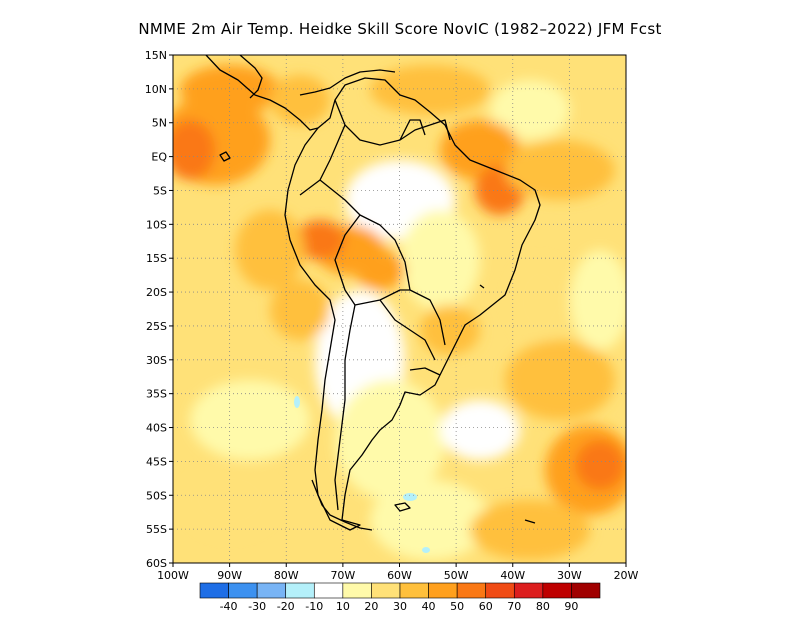 This screenshot has width=800, height=622. Describe the element at coordinates (514, 606) in the screenshot. I see `colorbar-label: 70` at that location.